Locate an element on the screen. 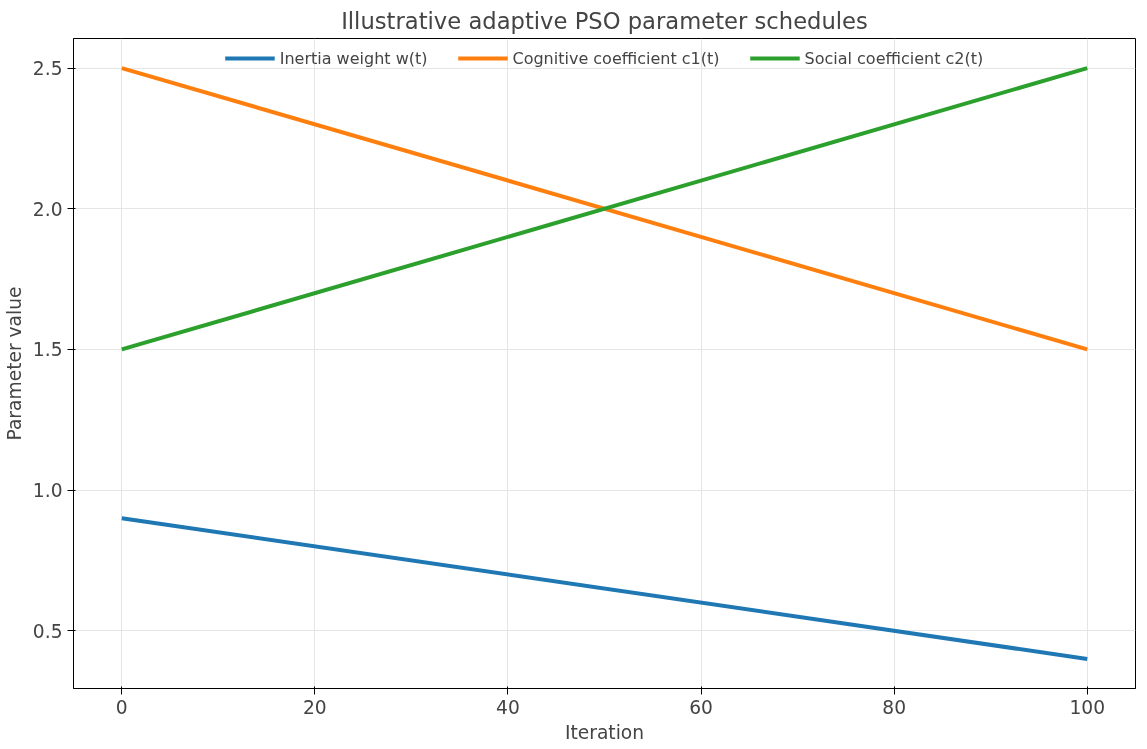 This screenshot has width=1147, height=749. y-tick-label: 2.5 is located at coordinates (47, 69).